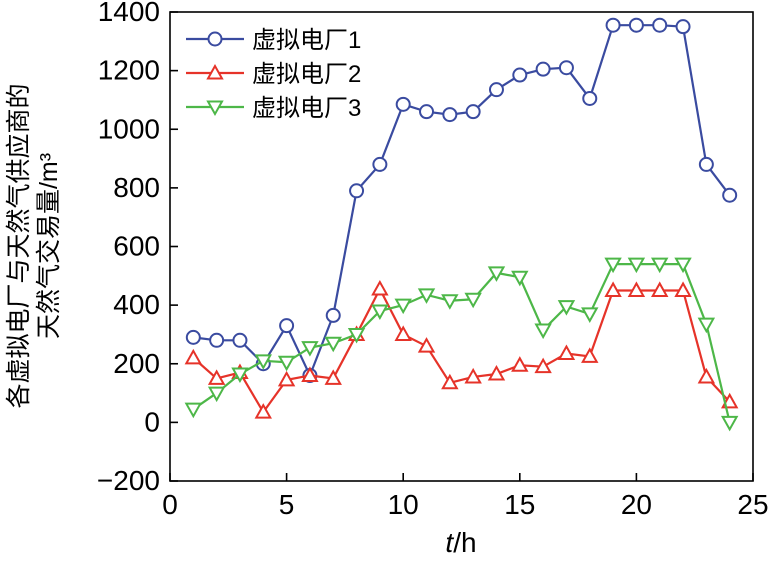 The image size is (779, 564). What do you see at coordinates (128, 480) in the screenshot?
I see `y-tick-label: −200` at bounding box center [128, 480].